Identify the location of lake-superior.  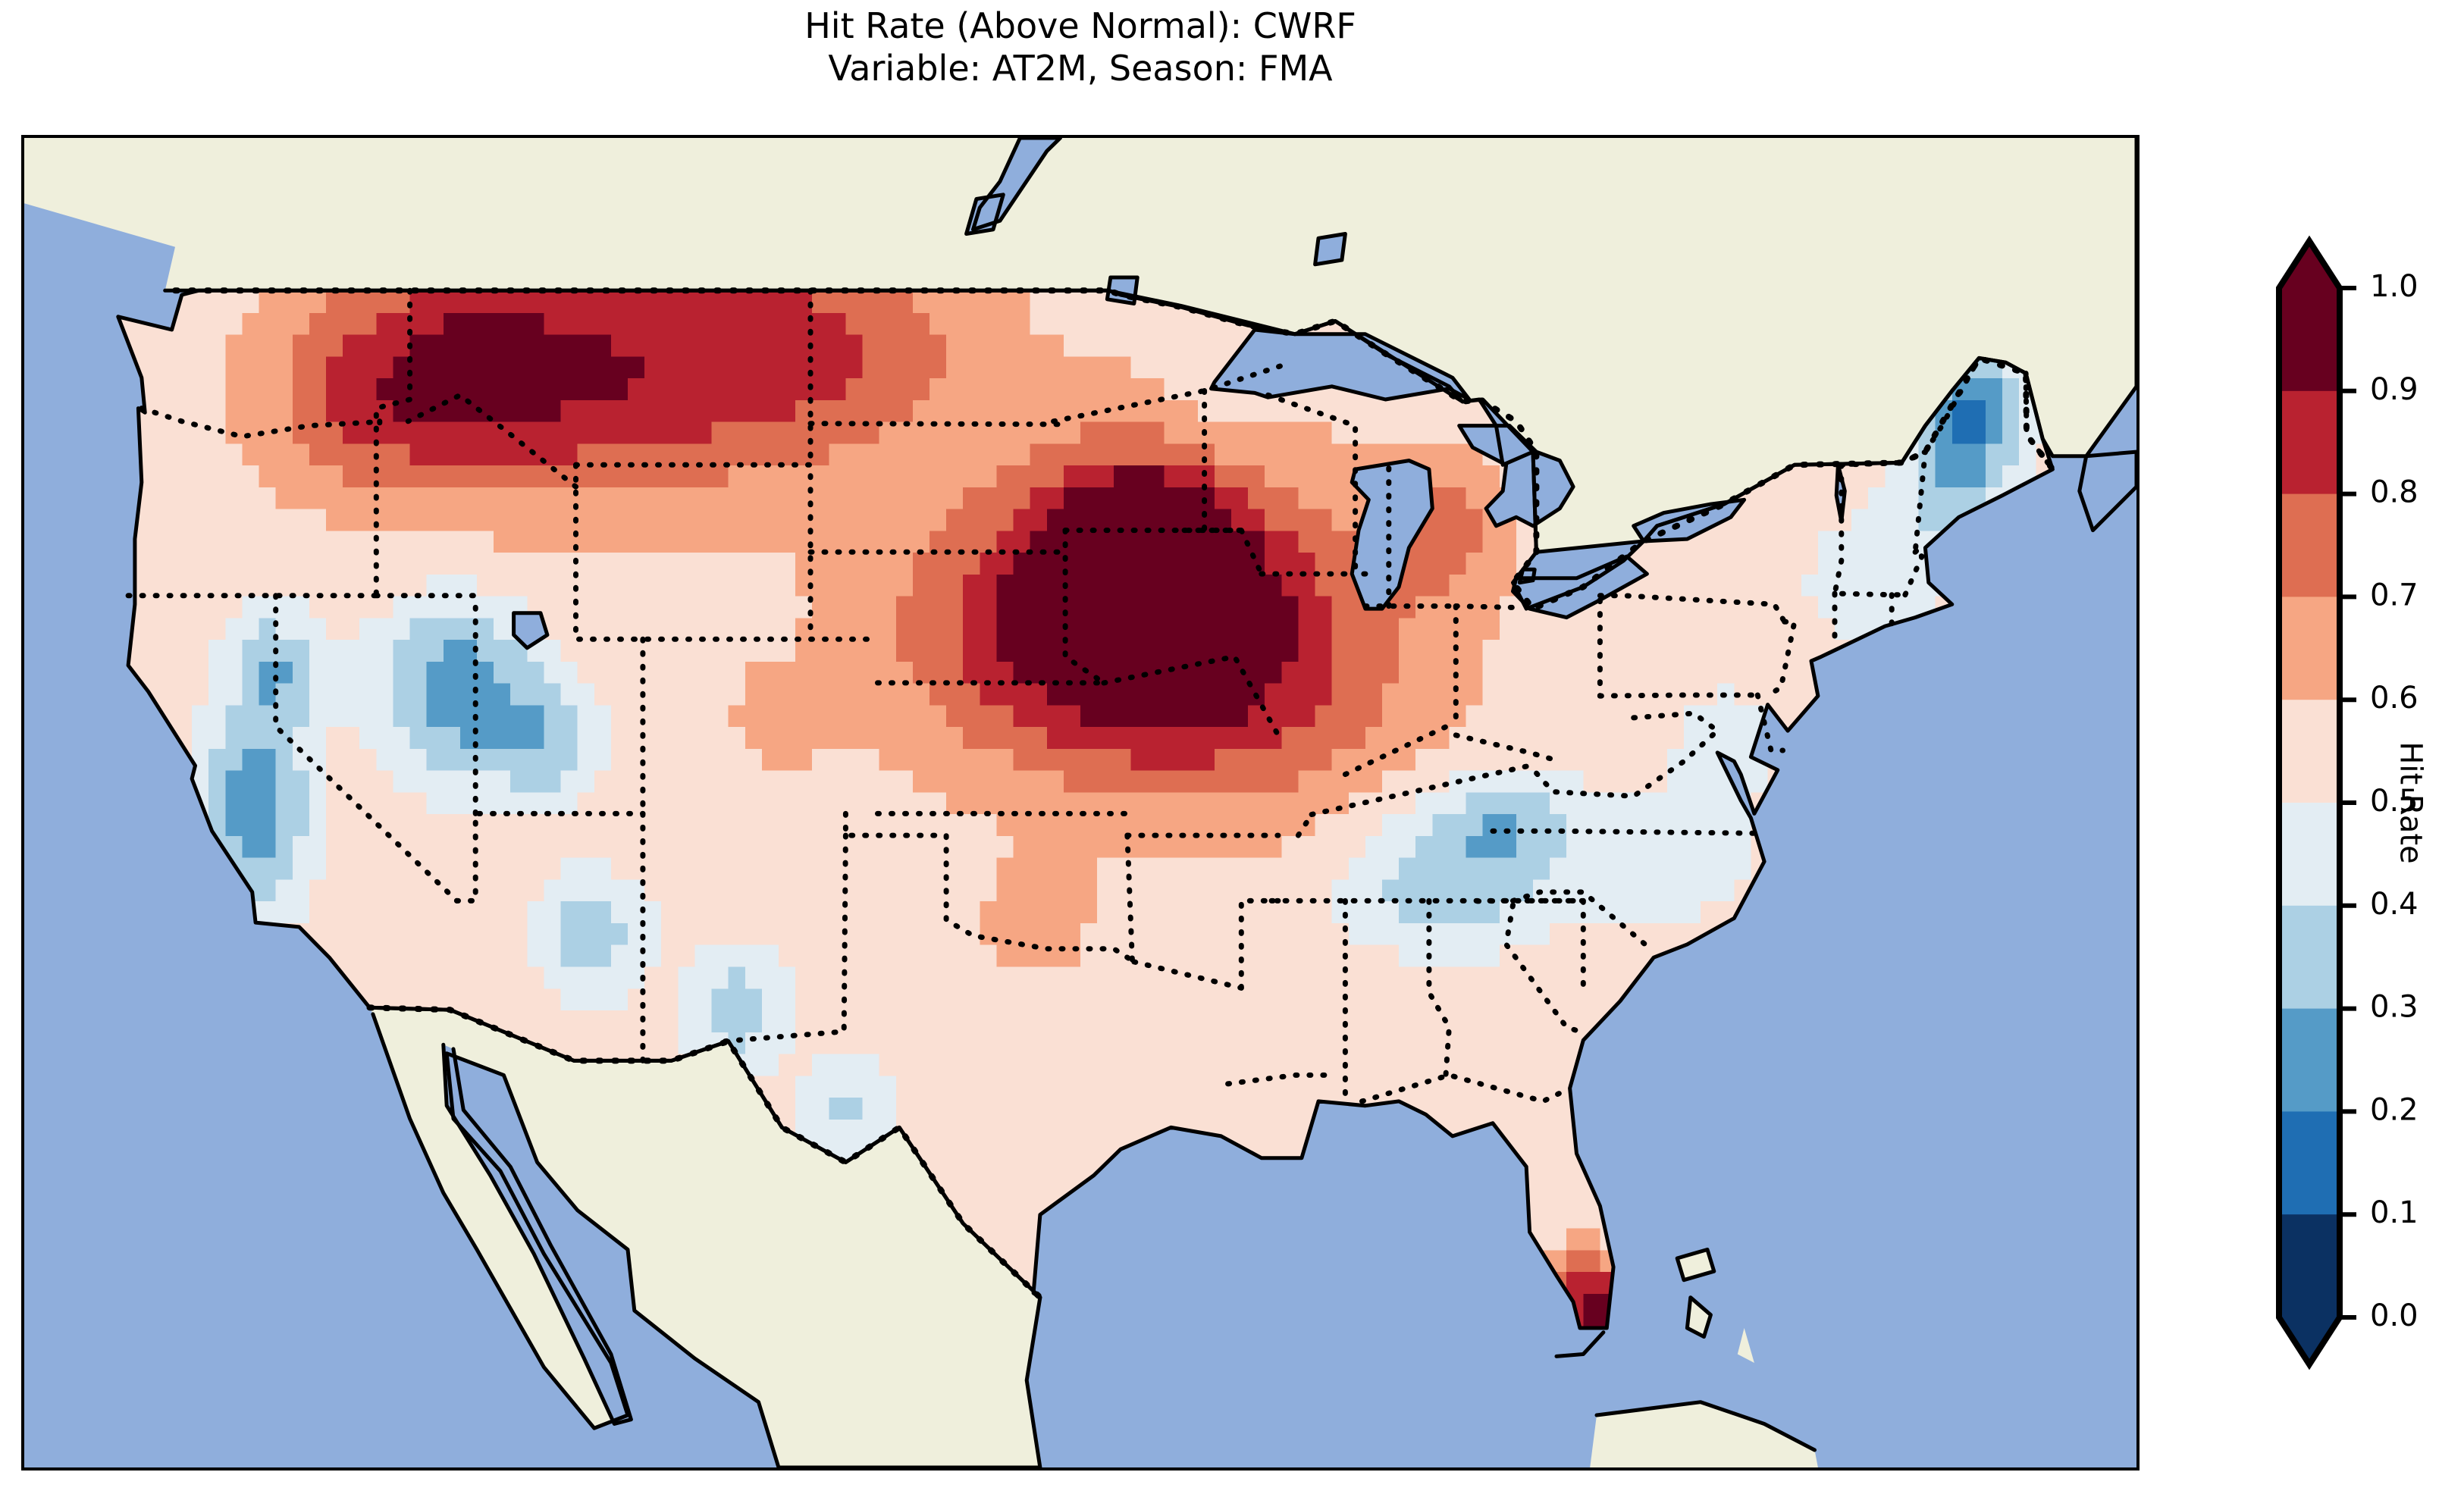
(1340, 364).